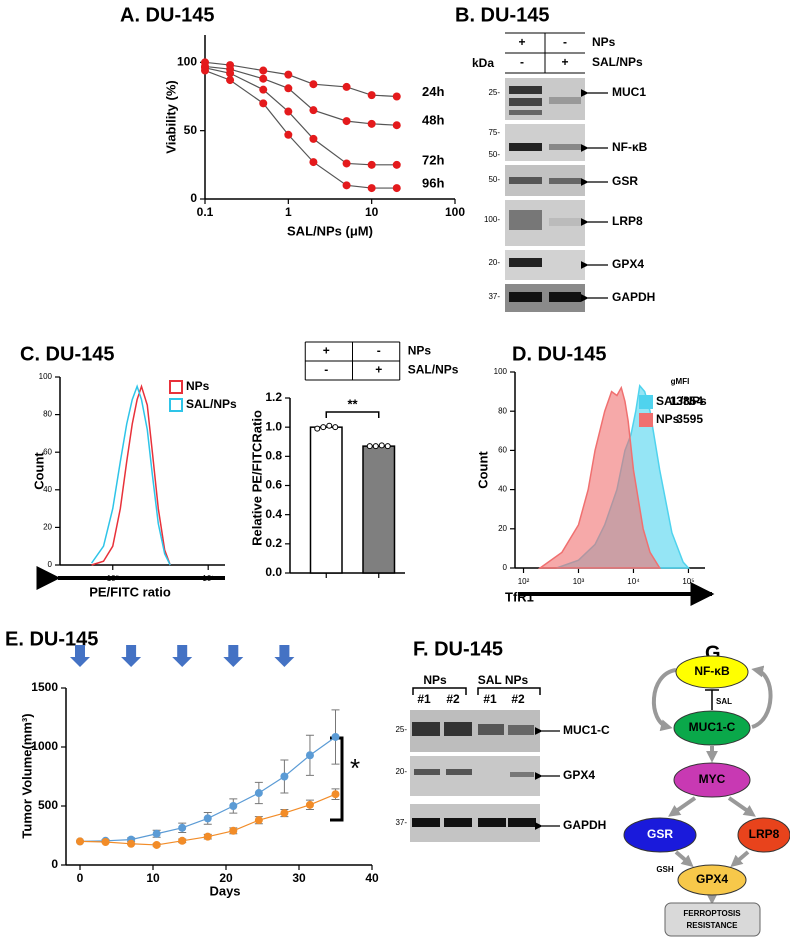  Describe the element at coordinates (688, 581) in the screenshot. I see `x-tick-label: 10⁵` at that location.